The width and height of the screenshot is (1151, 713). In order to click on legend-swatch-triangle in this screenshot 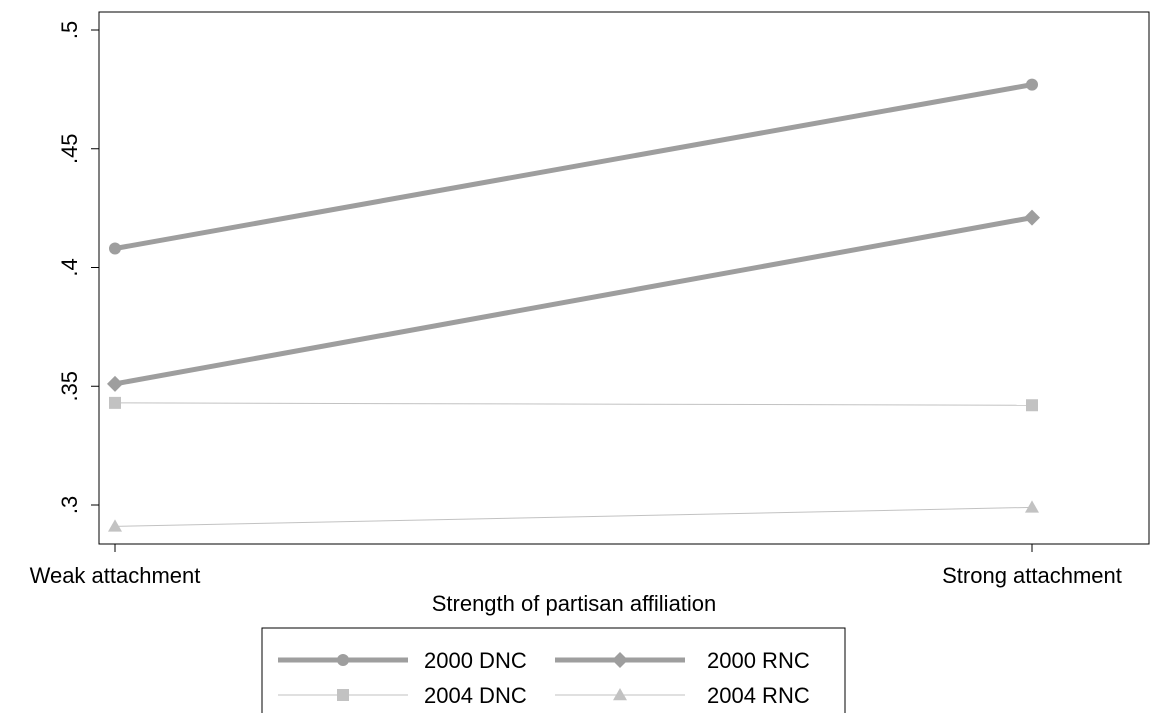, I will do `click(620, 694)`.